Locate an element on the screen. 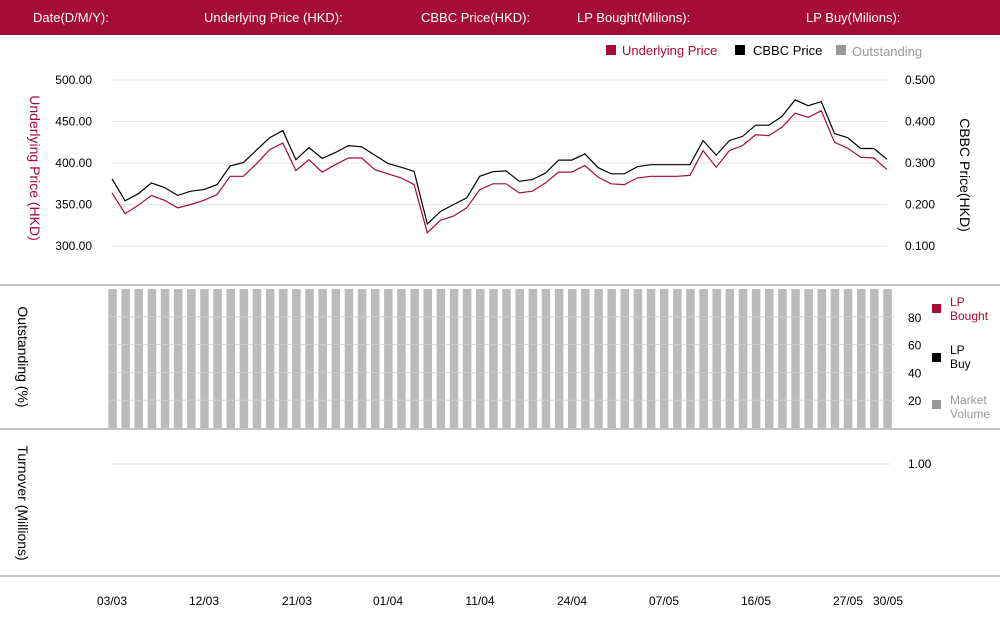  outstanding-tick-label: 60 is located at coordinates (915, 346).